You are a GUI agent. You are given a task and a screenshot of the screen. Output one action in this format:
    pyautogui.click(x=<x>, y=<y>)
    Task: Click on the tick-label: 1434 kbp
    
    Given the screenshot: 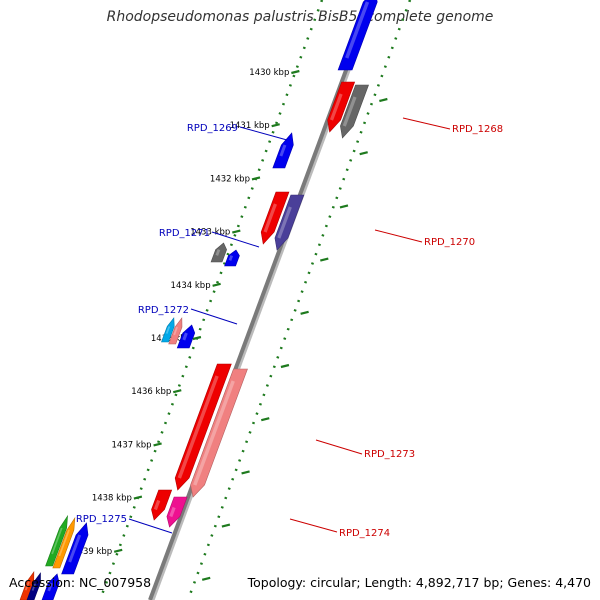 What is the action you would take?
    pyautogui.click(x=191, y=286)
    